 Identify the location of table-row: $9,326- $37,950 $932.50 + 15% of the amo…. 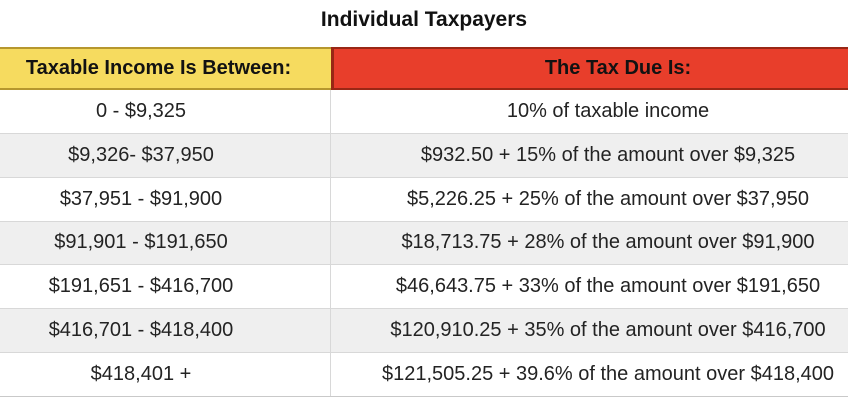
(424, 155).